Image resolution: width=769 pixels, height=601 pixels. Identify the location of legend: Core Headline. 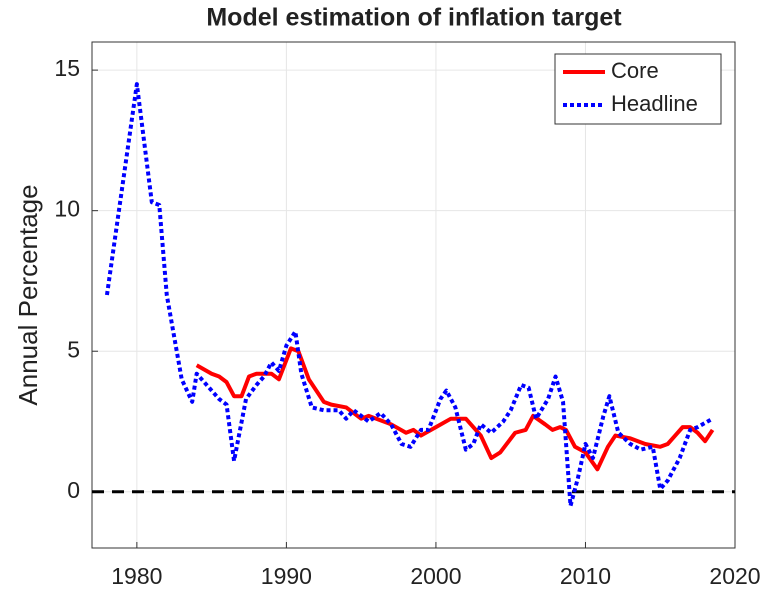
(638, 89).